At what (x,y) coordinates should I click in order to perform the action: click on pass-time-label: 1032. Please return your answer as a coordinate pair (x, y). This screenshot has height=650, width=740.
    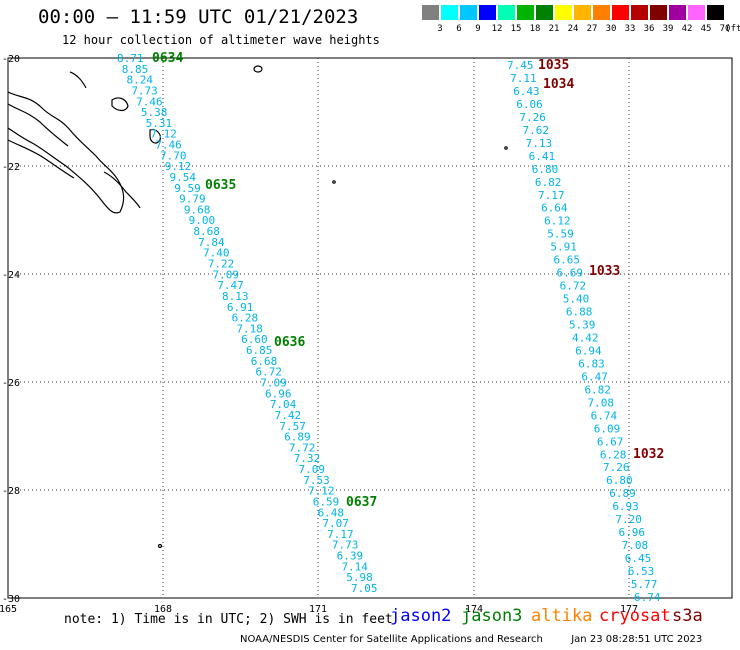
    Looking at the image, I should click on (648, 454).